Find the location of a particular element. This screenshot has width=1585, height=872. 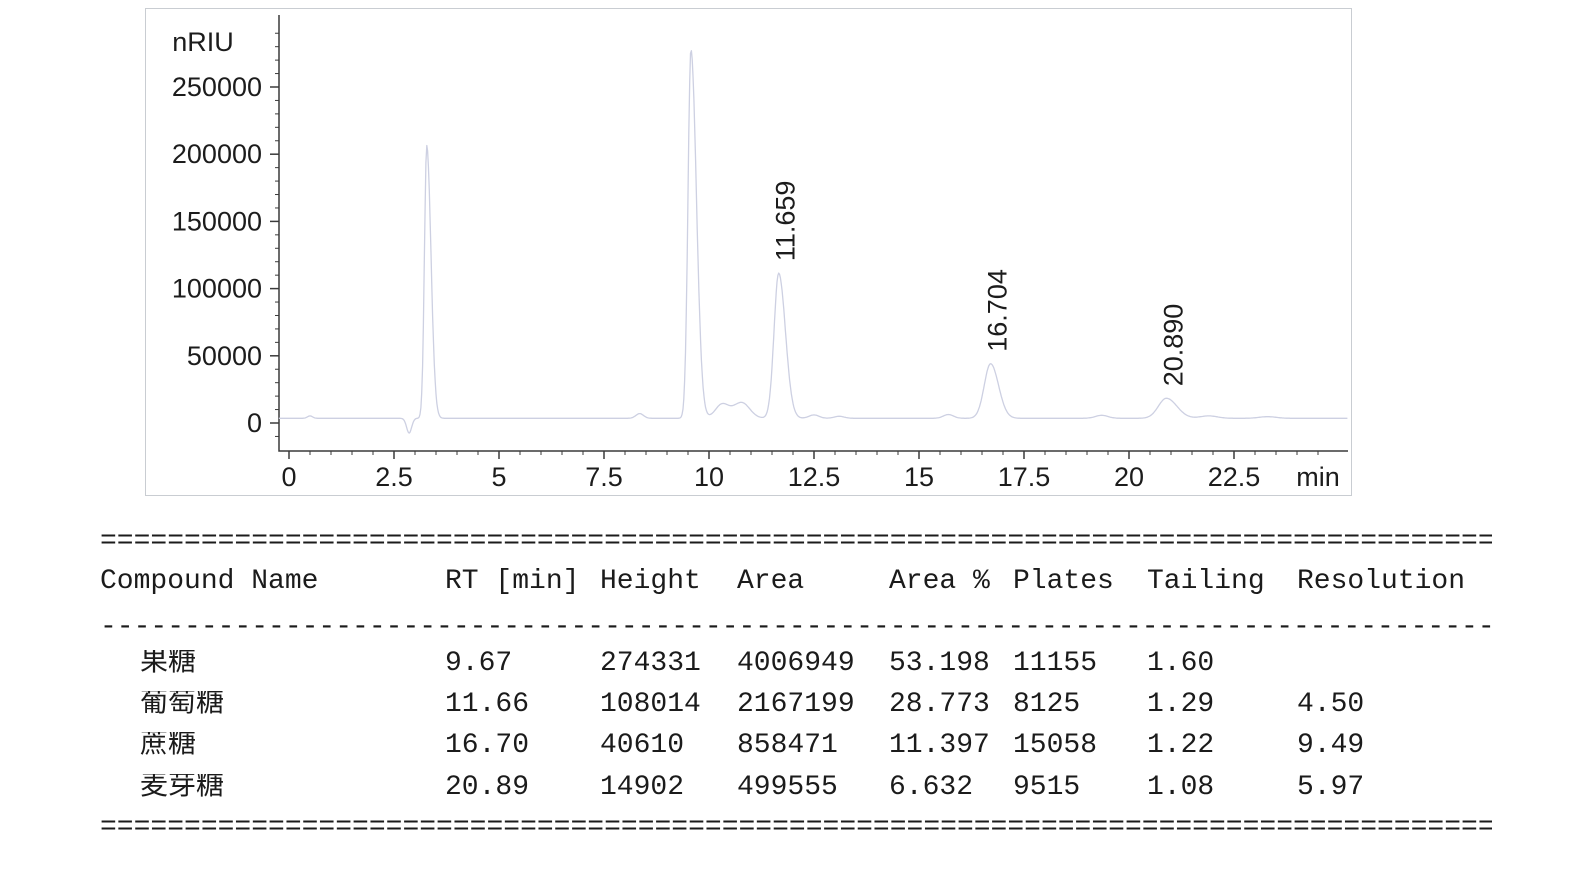

table-cell: 11.397 is located at coordinates (939, 746).